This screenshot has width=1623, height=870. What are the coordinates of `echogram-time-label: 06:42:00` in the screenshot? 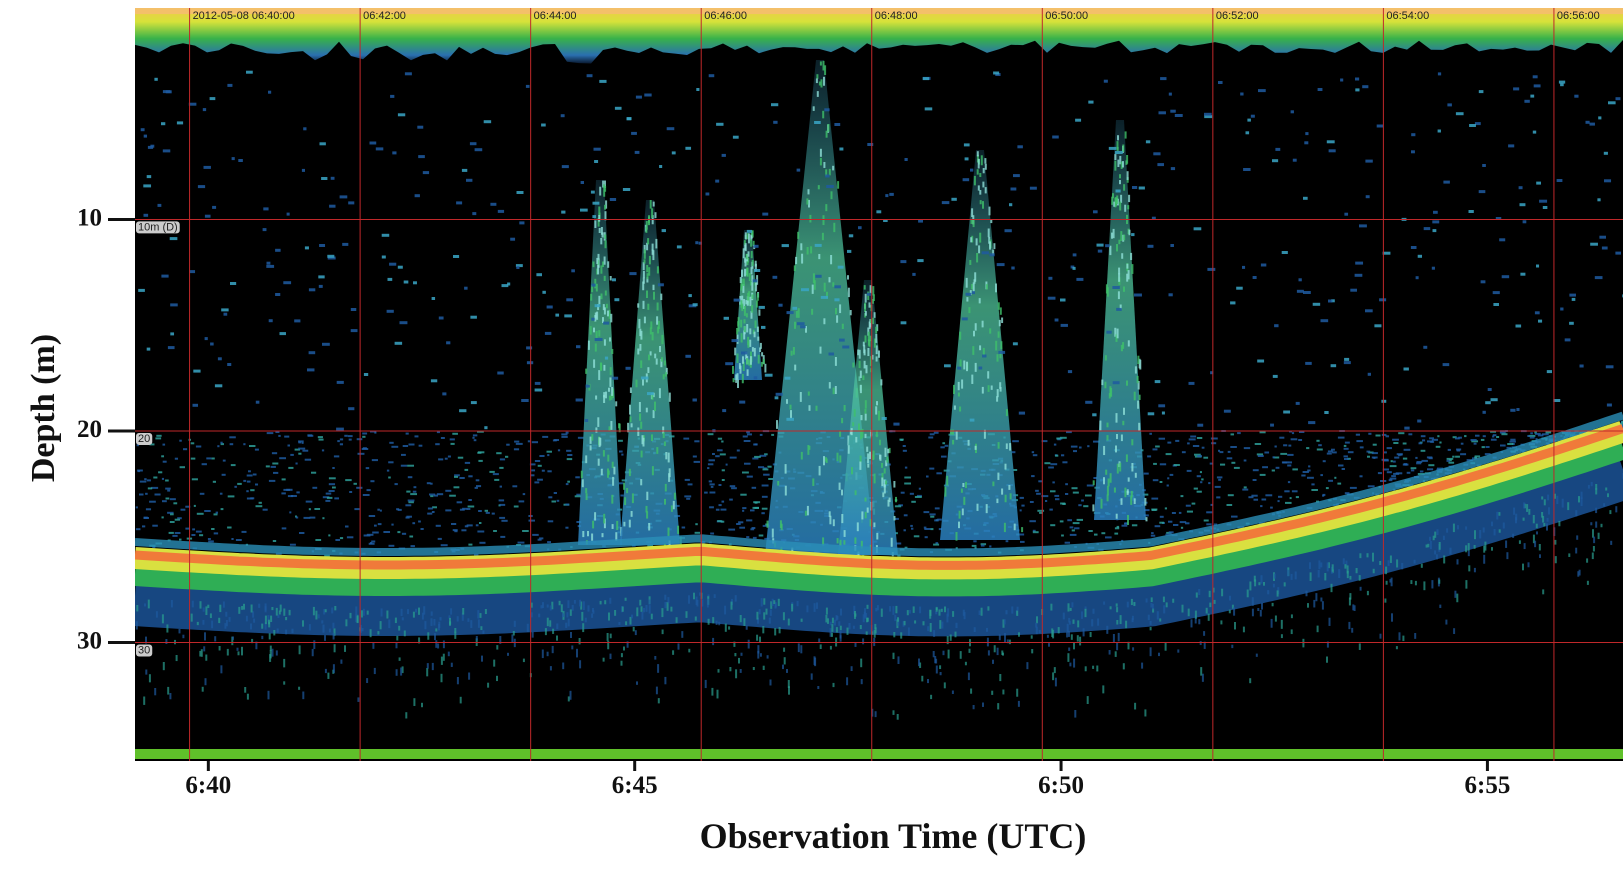 It's located at (384, 16).